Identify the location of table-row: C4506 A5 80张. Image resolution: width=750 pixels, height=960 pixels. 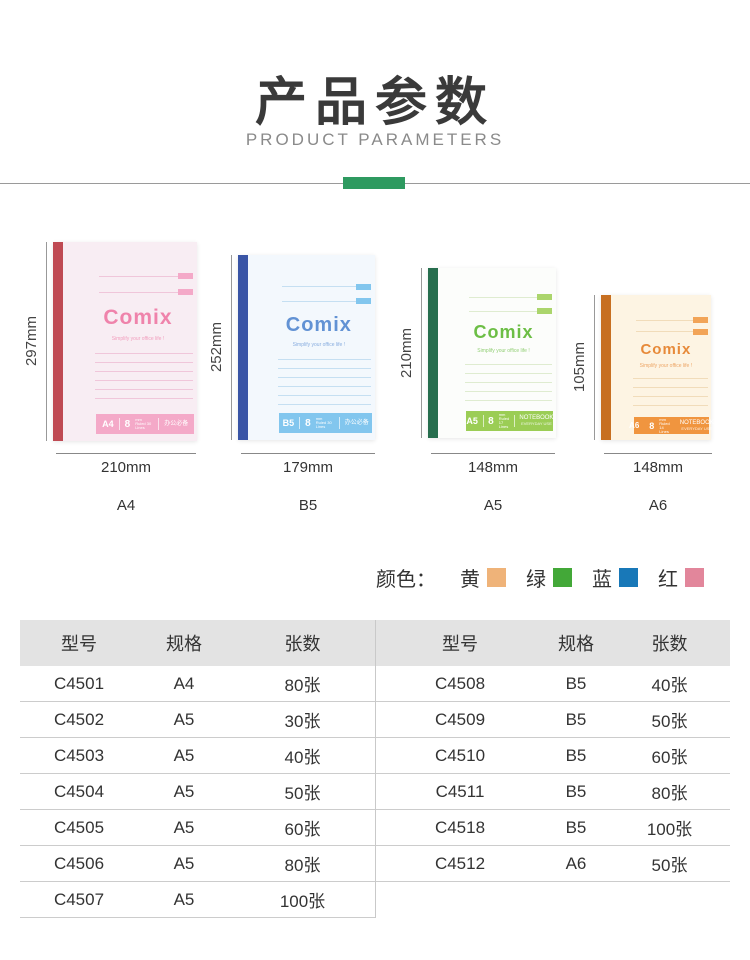
(197, 864).